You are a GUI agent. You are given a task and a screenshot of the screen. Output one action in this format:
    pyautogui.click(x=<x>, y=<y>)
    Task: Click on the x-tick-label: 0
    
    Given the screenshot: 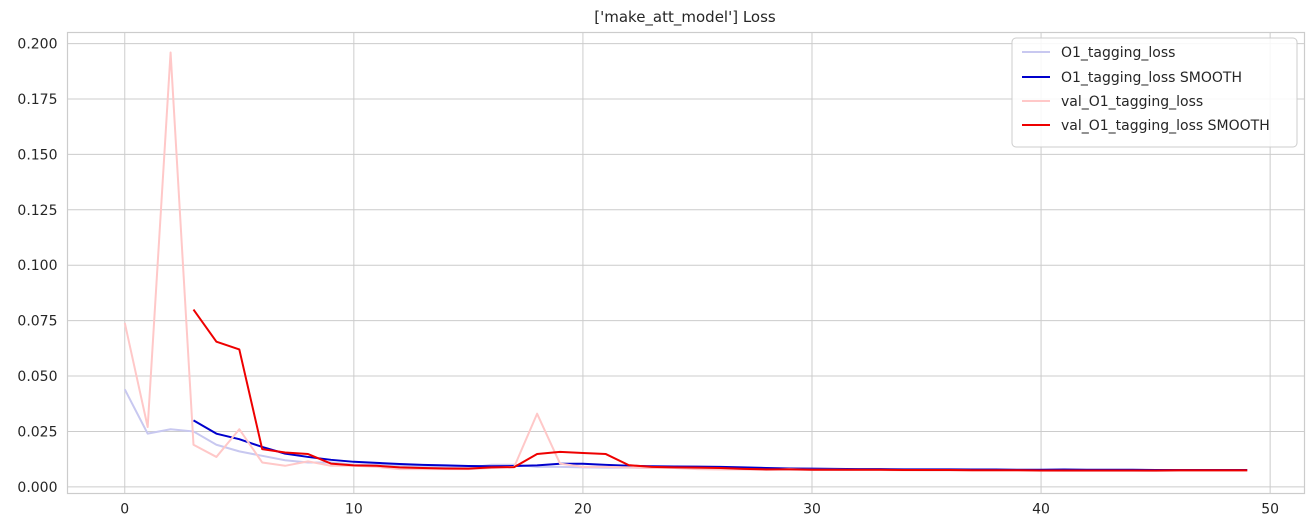 What is the action you would take?
    pyautogui.click(x=124, y=510)
    